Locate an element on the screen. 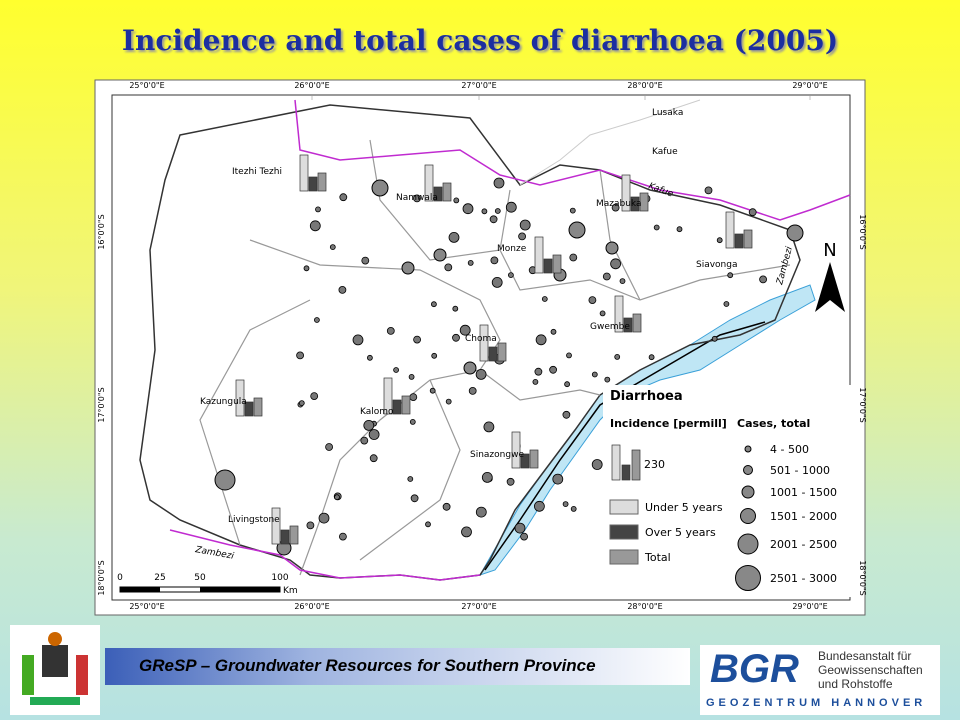 Image resolution: width=960 pixels, height=720 pixels. place-label: Monze is located at coordinates (512, 249).